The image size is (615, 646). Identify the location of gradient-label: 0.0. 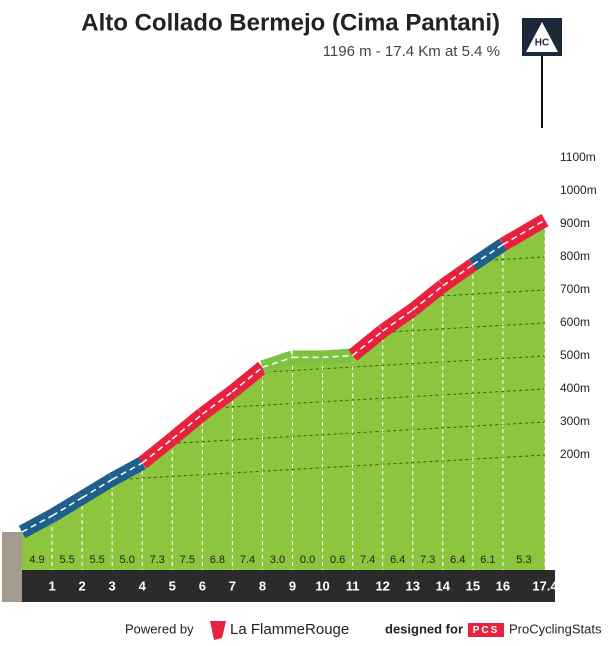
(307, 560).